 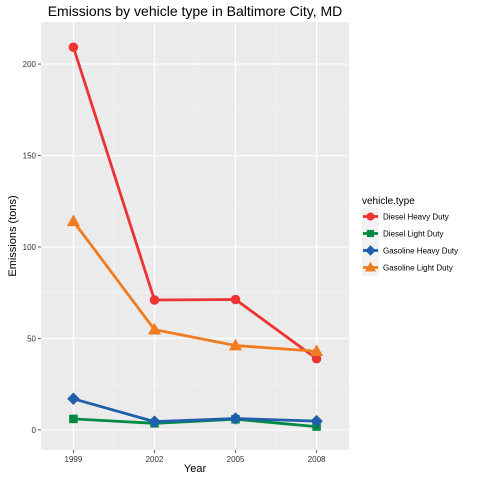 What do you see at coordinates (317, 459) in the screenshot?
I see `x-tick-label: 2008` at bounding box center [317, 459].